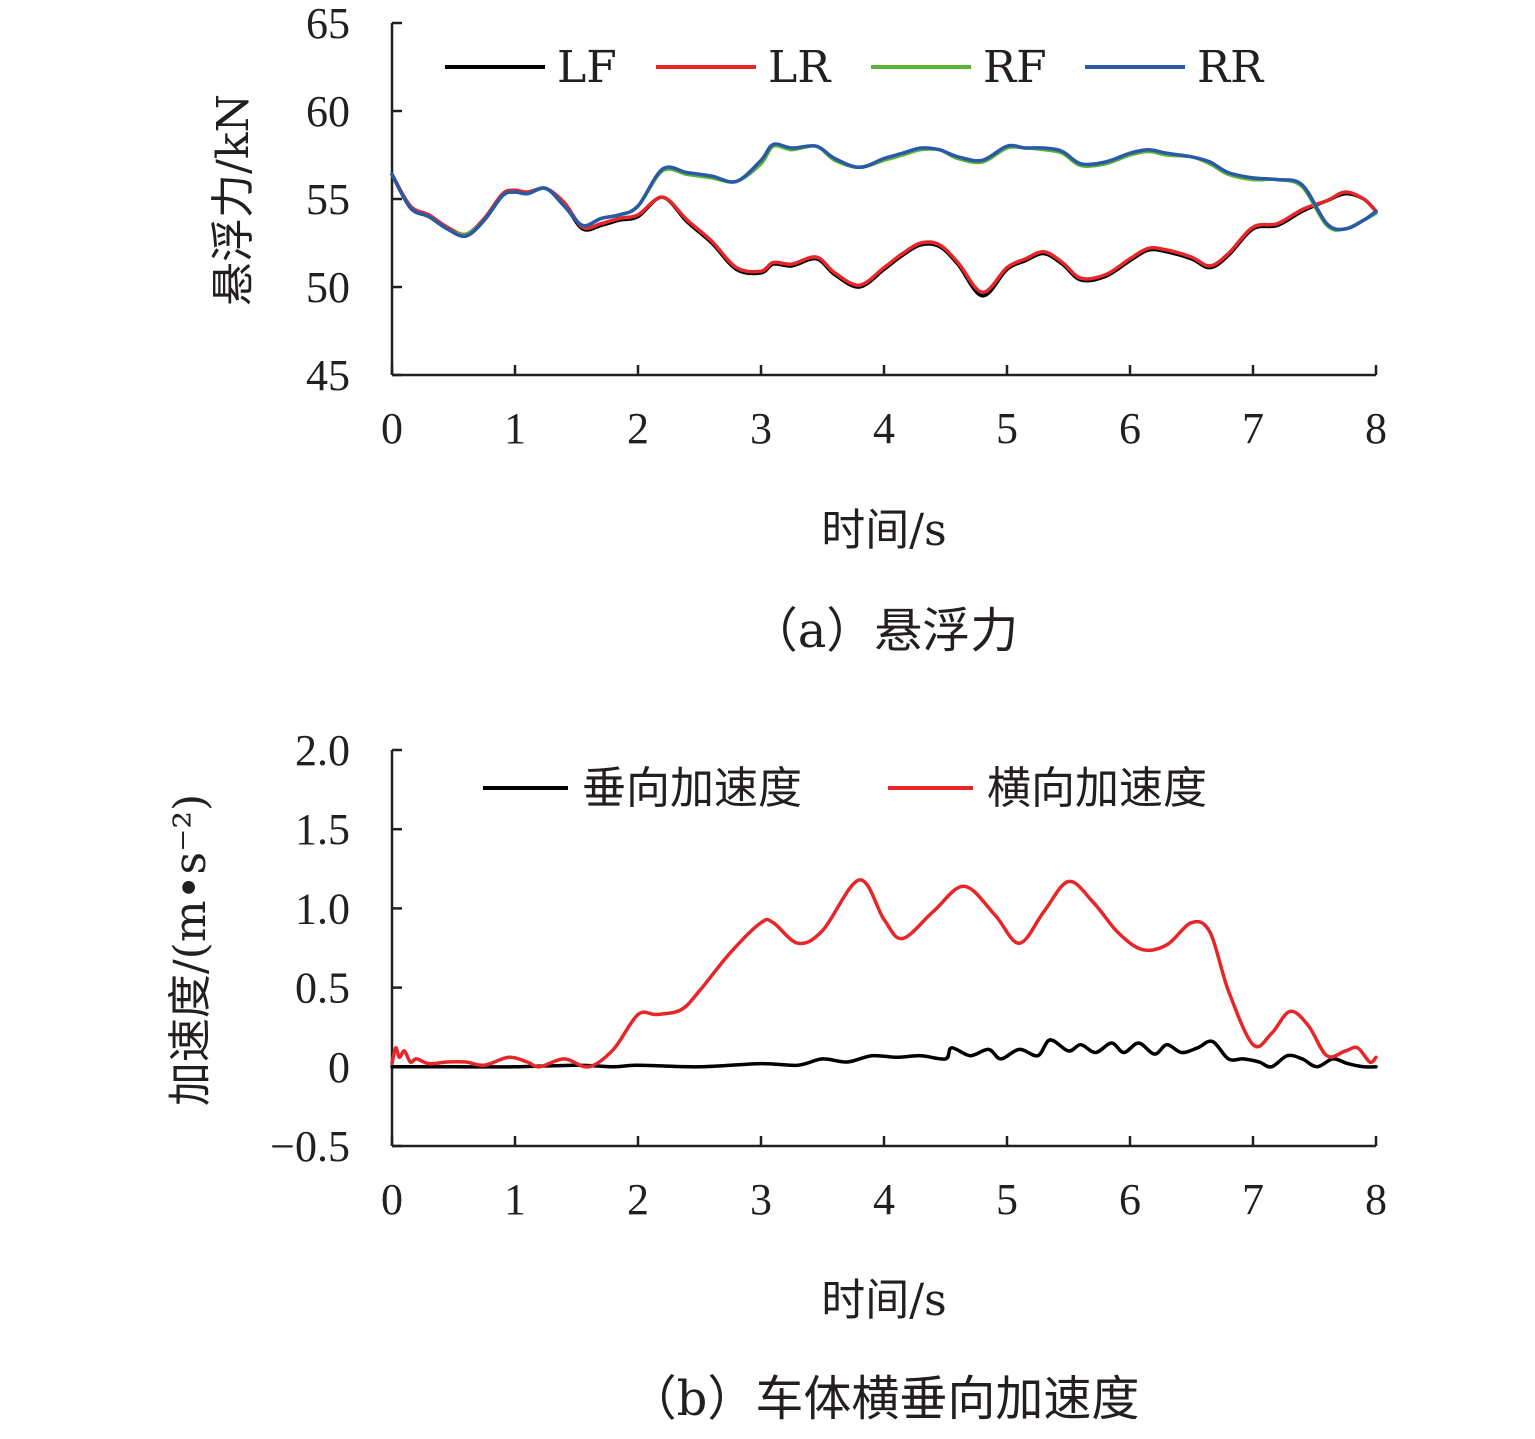 This screenshot has height=1439, width=1535. What do you see at coordinates (884, 428) in the screenshot?
I see `chart-a-x-tick-label: 4` at bounding box center [884, 428].